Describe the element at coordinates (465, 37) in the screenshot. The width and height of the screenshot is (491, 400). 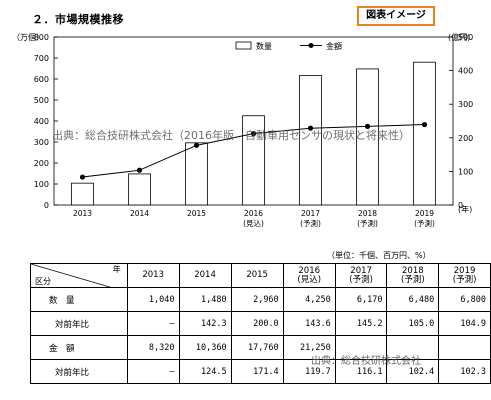
I see `right-tick-label: 500` at that location.